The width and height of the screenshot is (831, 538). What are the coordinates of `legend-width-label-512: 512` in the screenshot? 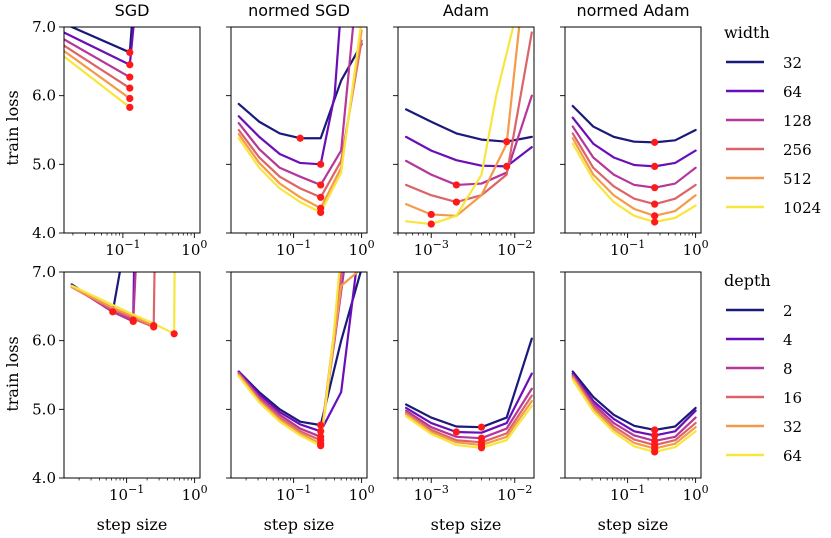 It's located at (797, 179).